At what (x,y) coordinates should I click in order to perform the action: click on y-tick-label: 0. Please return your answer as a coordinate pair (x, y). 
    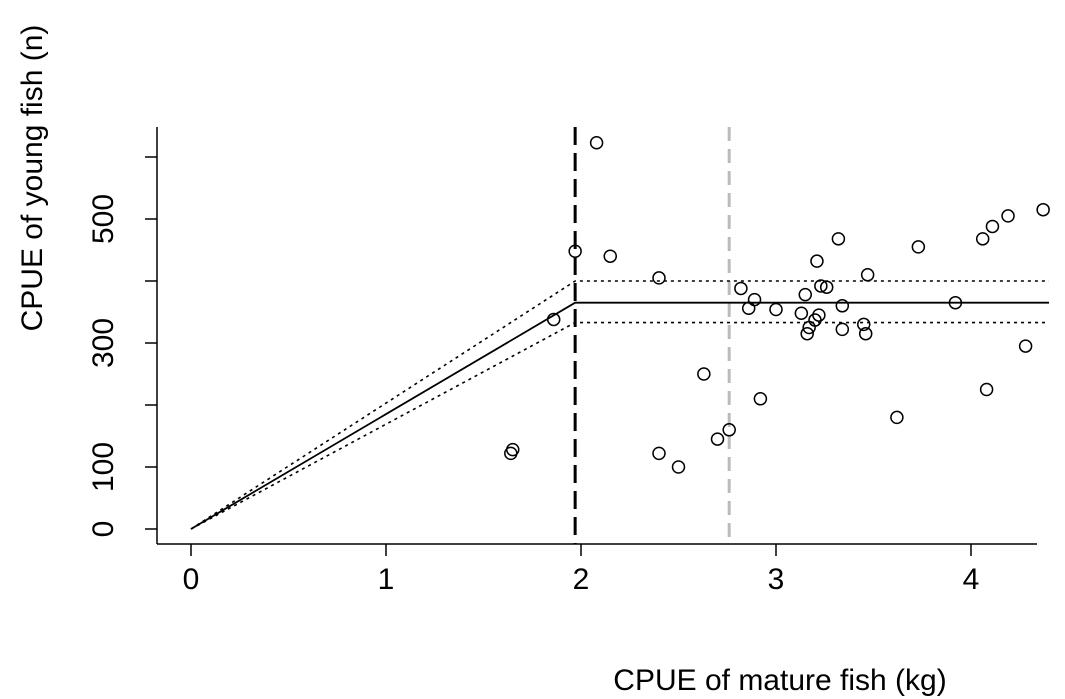
    Looking at the image, I should click on (103, 529).